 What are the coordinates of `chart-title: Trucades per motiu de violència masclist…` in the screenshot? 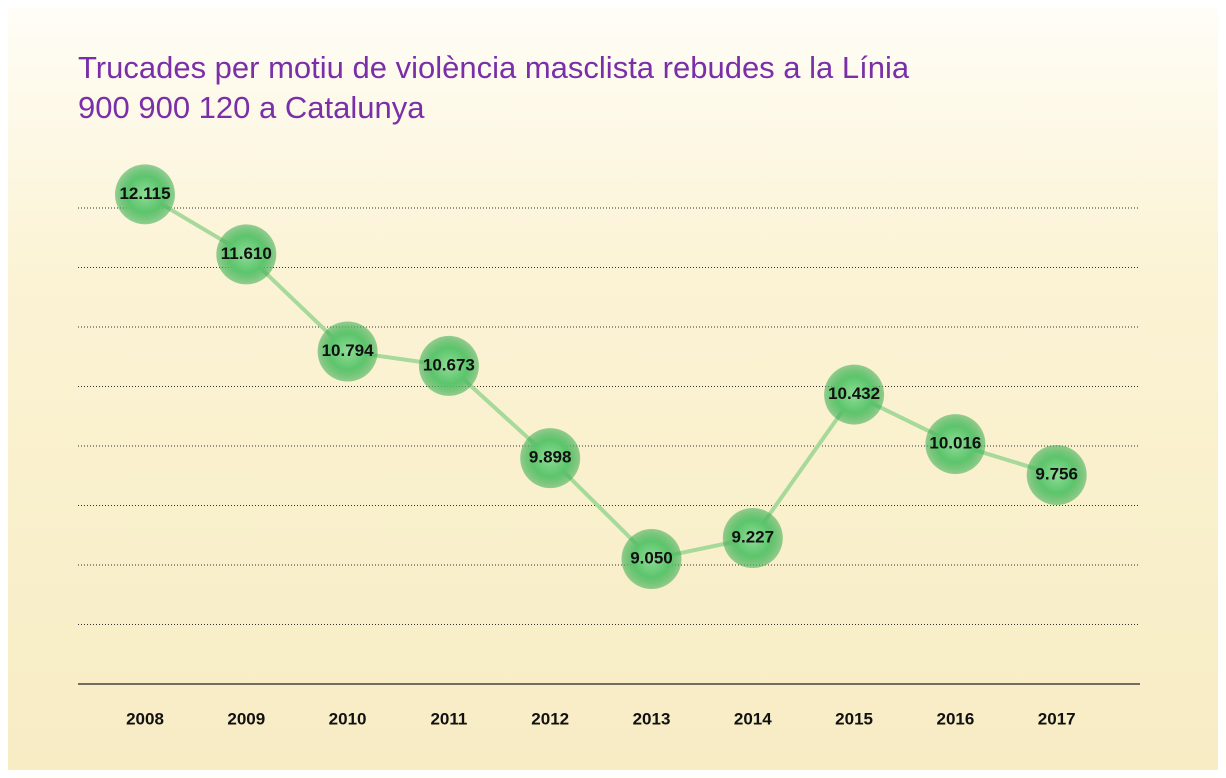 It's located at (494, 87).